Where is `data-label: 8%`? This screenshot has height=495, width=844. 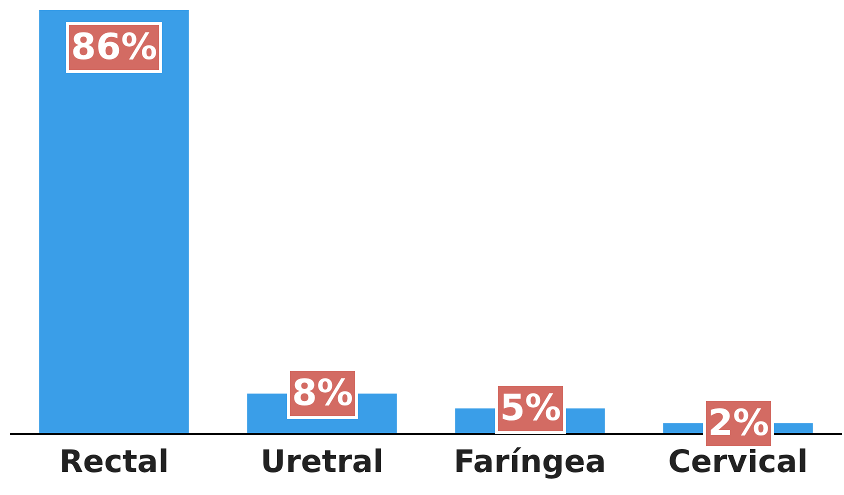
data-label: 8% is located at coordinates (323, 393).